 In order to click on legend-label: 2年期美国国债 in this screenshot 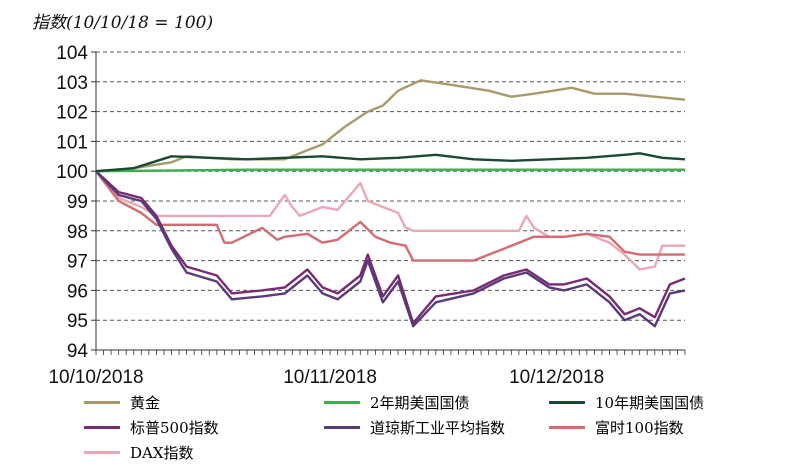, I will do `click(420, 403)`.